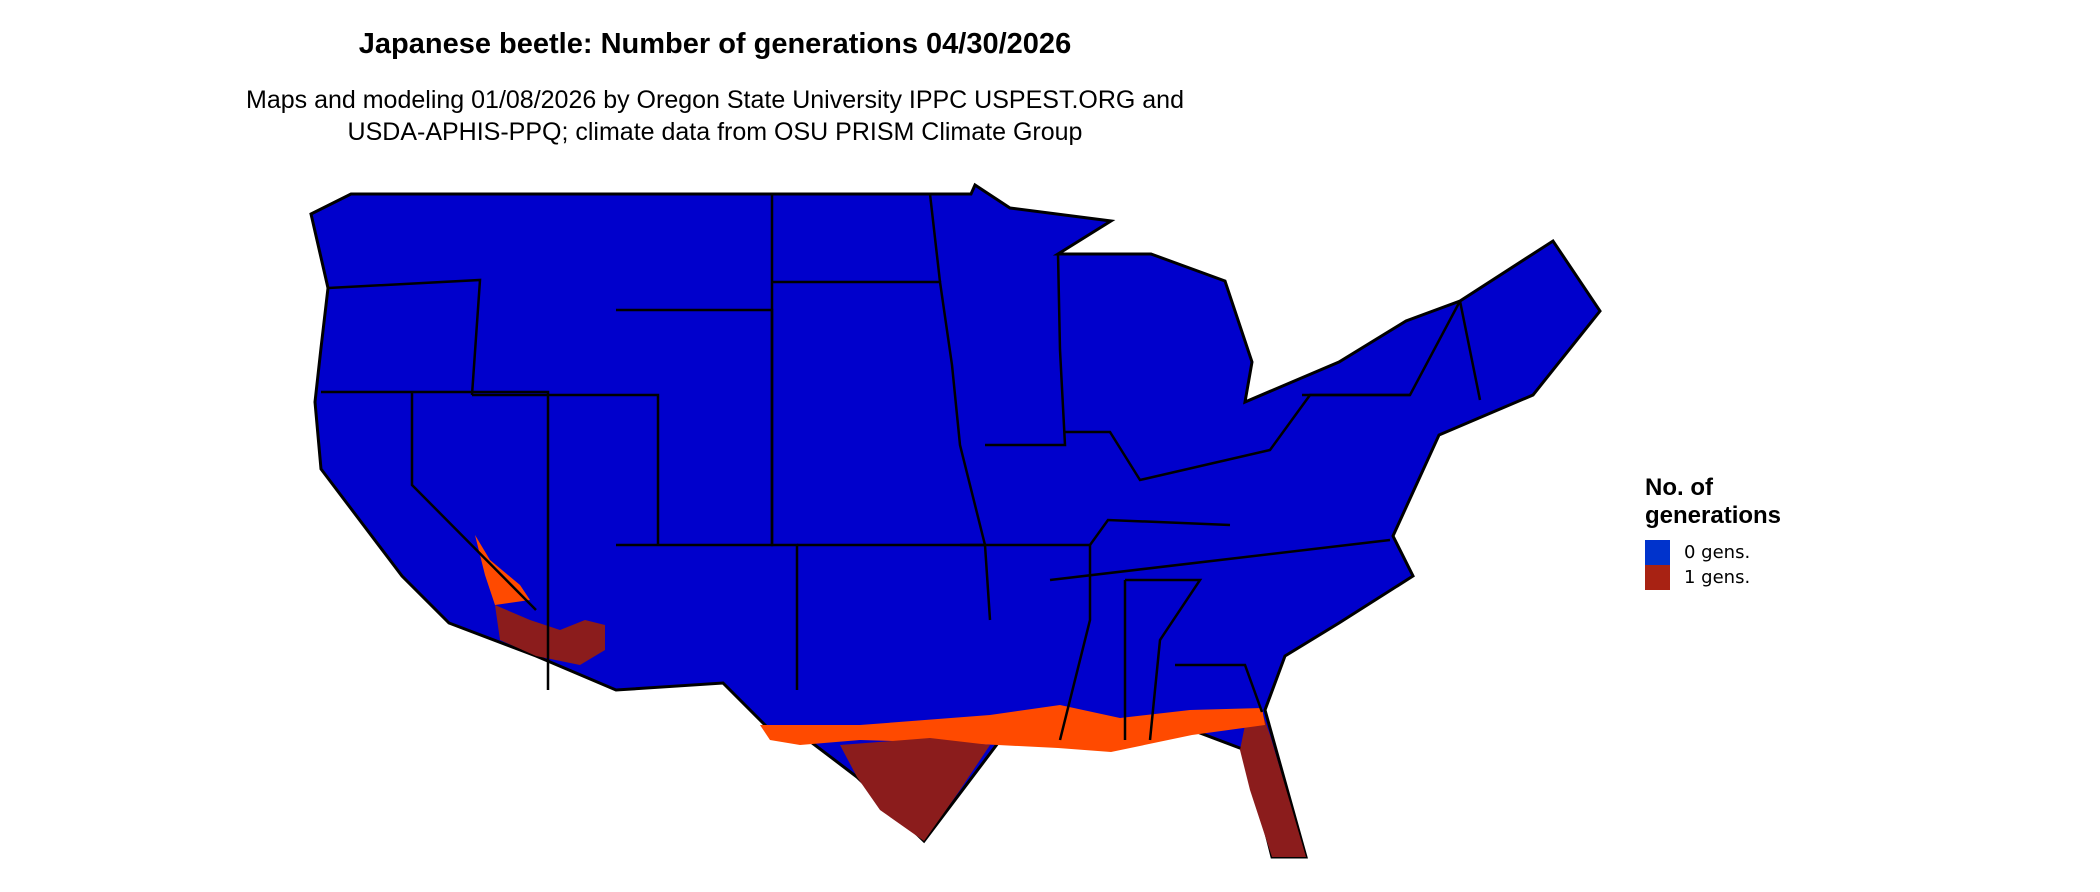 The image size is (2100, 892). I want to click on legend-item-0-gens: 0 gens., so click(1713, 552).